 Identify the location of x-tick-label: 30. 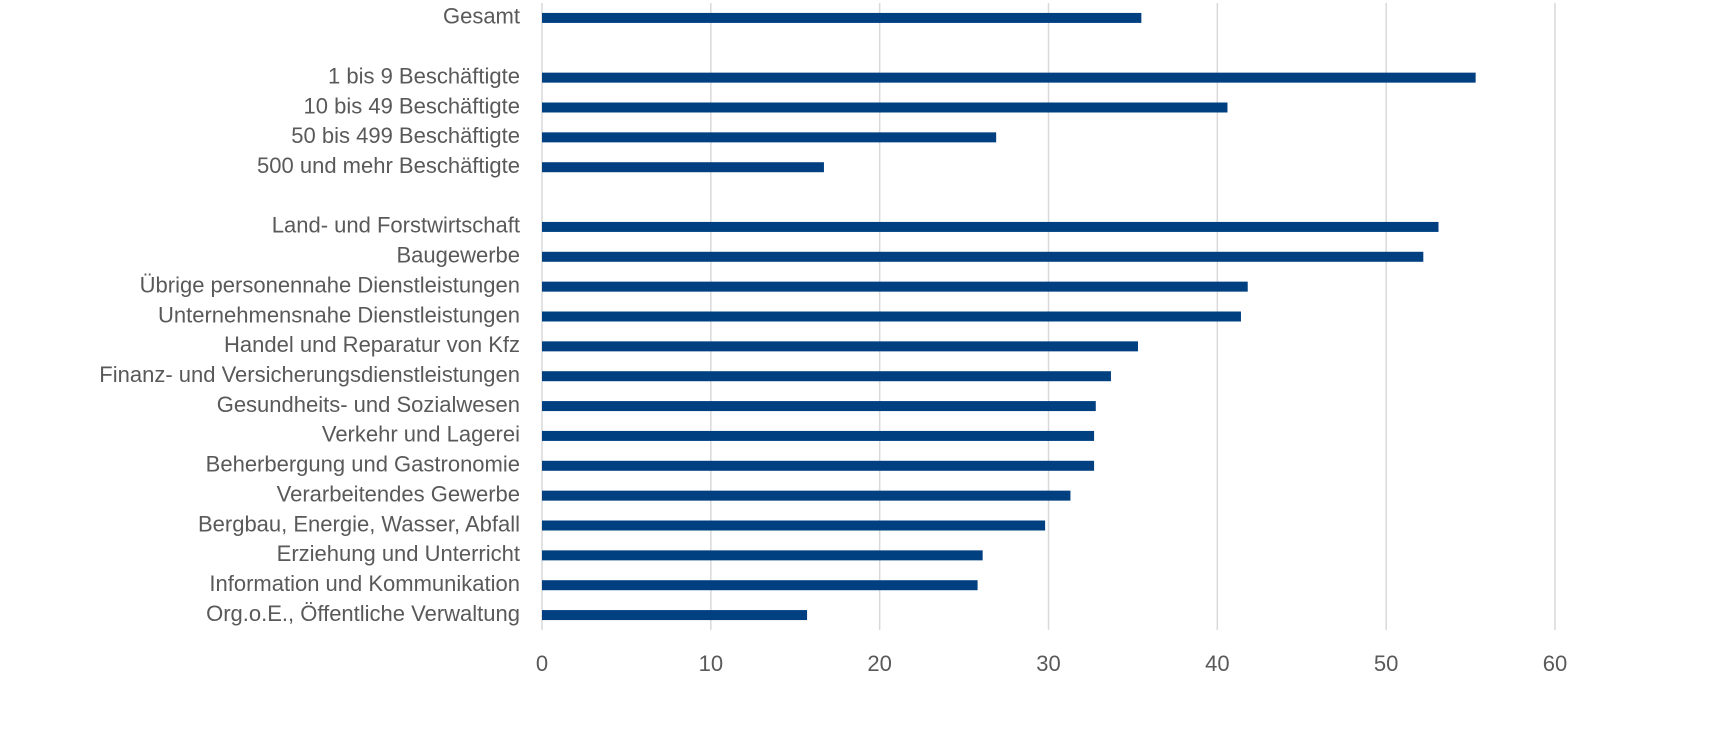
(1048, 663).